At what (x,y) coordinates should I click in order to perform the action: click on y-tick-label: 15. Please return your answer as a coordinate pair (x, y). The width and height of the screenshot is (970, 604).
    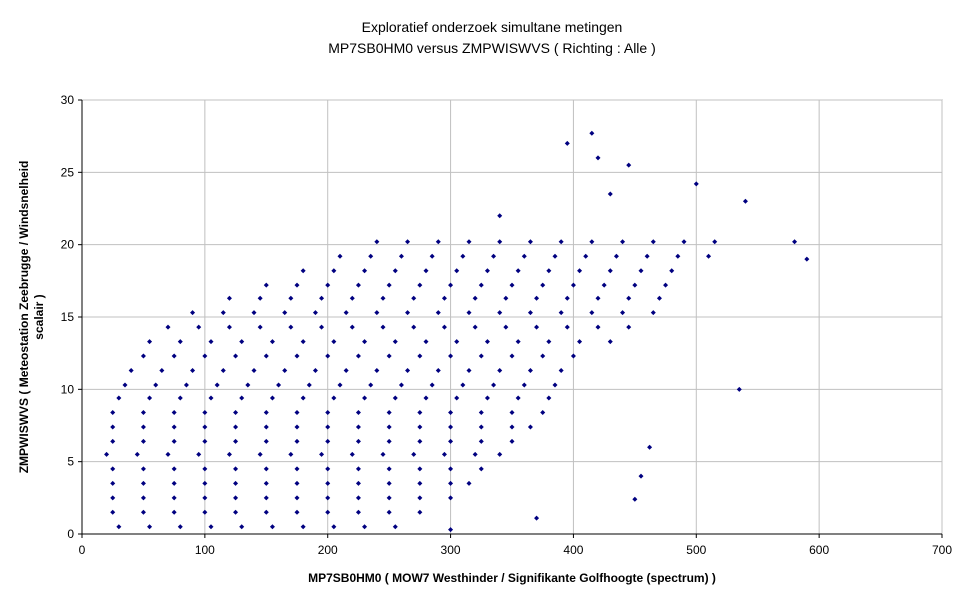
    Looking at the image, I should click on (68, 317).